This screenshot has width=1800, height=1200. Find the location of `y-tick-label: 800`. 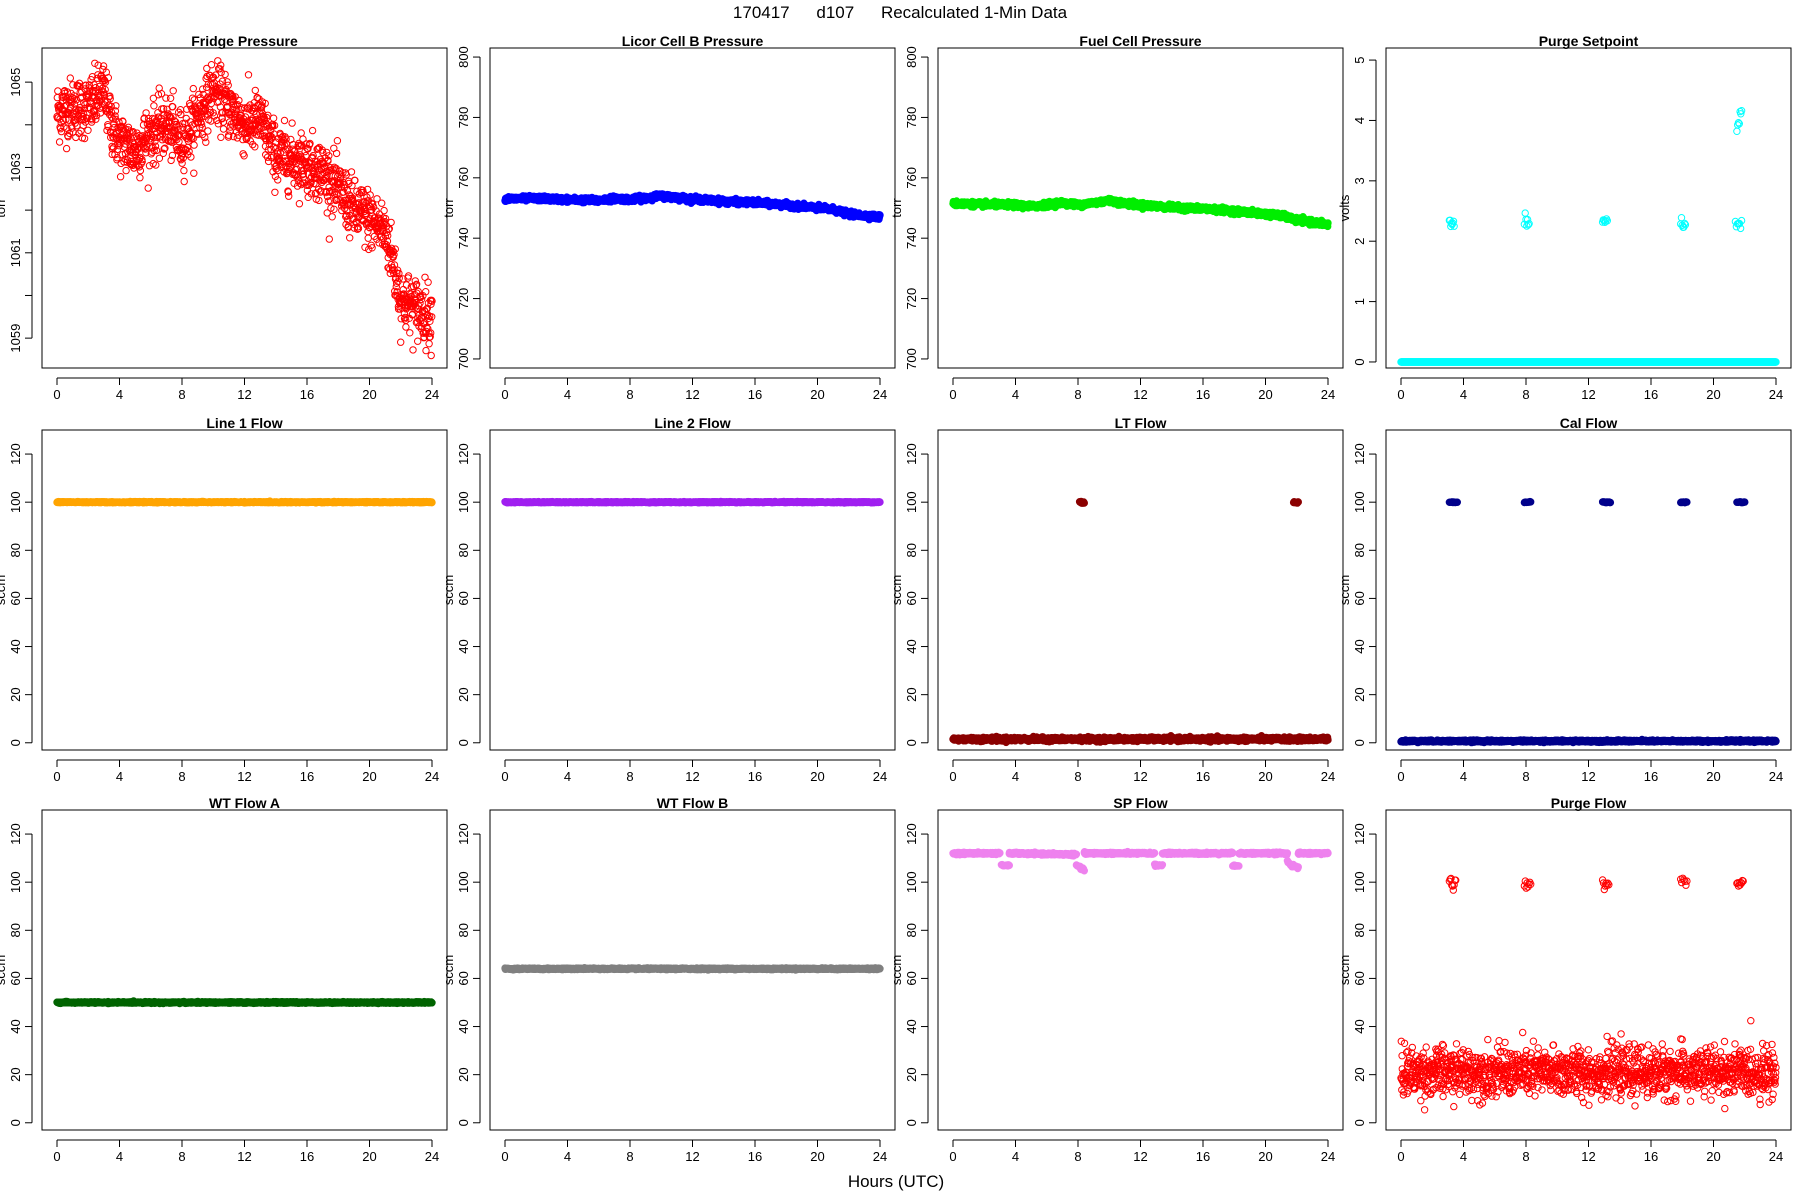

y-tick-label: 800 is located at coordinates (463, 57).